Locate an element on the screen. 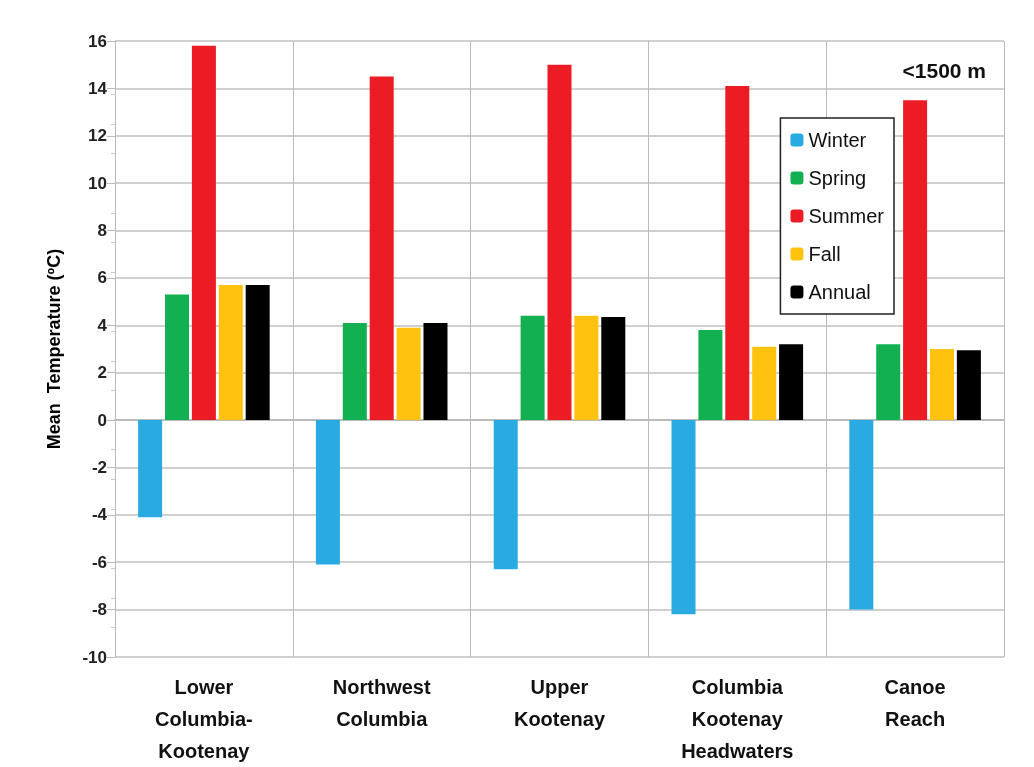  y-tick-label: 8 is located at coordinates (102, 231).